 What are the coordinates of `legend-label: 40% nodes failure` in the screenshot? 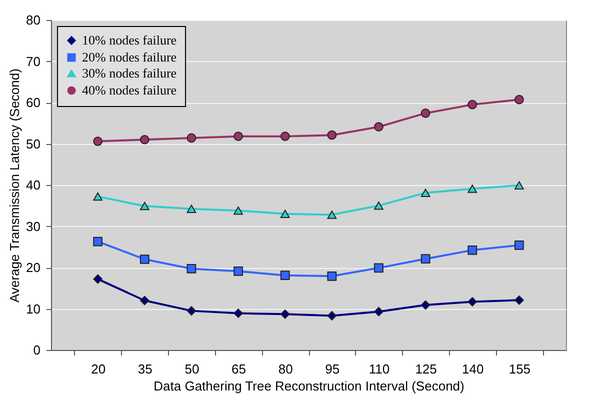 It's located at (129, 90).